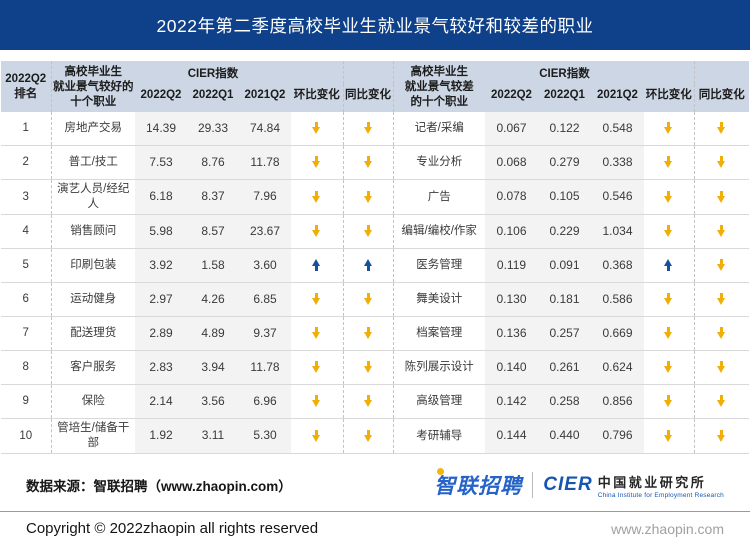  I want to click on good-yoy-cell, so click(367, 300).